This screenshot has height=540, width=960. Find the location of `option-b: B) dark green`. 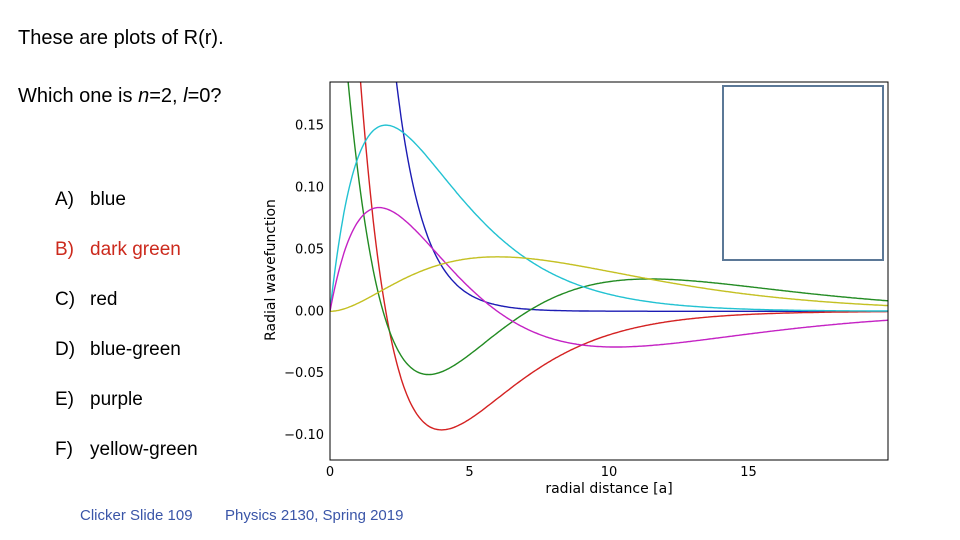

option-b: B) dark green is located at coordinates (118, 250).